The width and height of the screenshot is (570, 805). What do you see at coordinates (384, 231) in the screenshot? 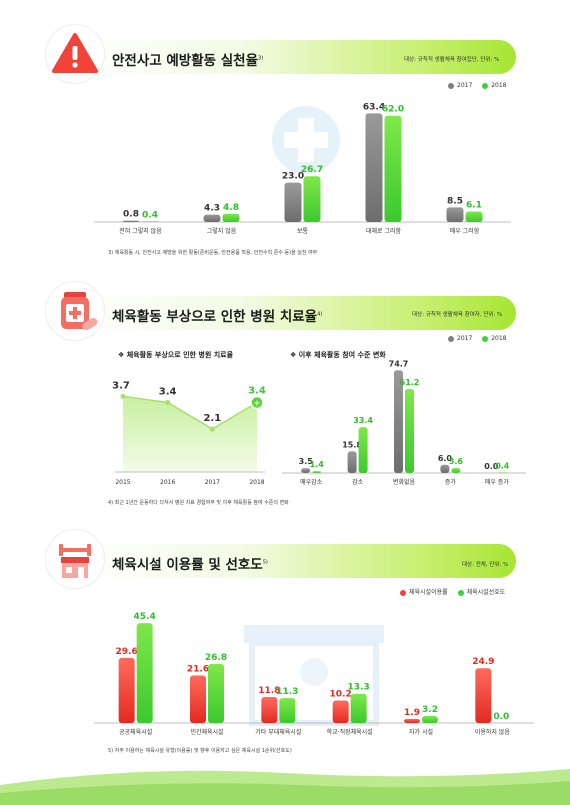
I see `category-label: 대체로 그러함` at bounding box center [384, 231].